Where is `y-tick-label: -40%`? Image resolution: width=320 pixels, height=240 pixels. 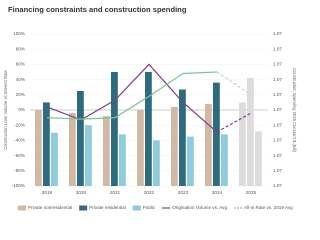
y-tick-label: -40% is located at coordinates (19, 140).